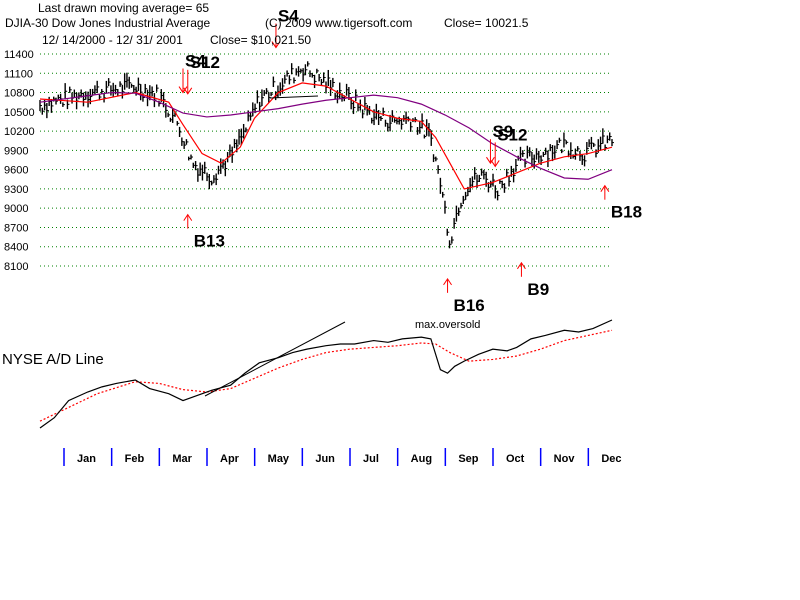  What do you see at coordinates (182, 459) in the screenshot?
I see `month-label: Mar` at bounding box center [182, 459].